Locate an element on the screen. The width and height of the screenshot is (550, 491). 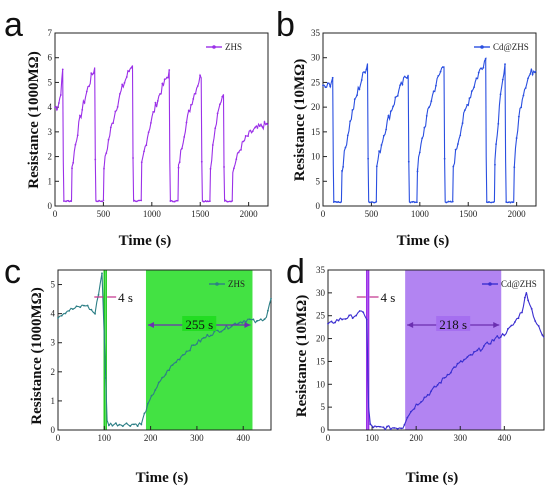
panel-c-xlabel: Time (s) is located at coordinates (162, 478).